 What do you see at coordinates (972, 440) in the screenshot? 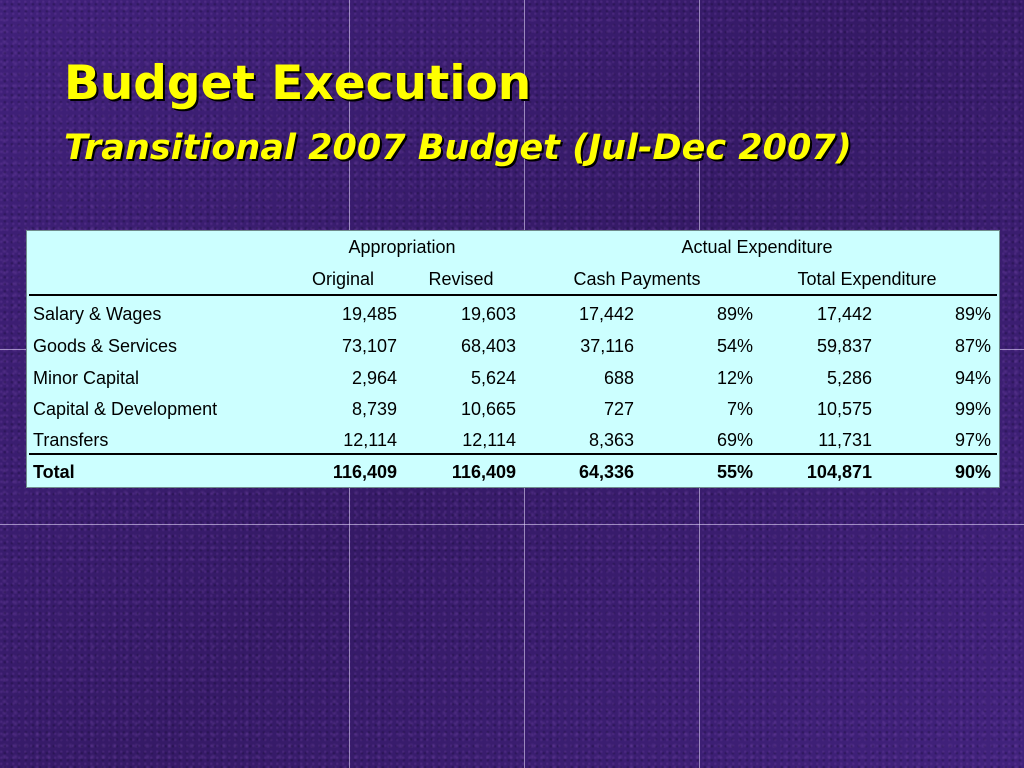
I see `cell-total-pct: 97%` at bounding box center [972, 440].